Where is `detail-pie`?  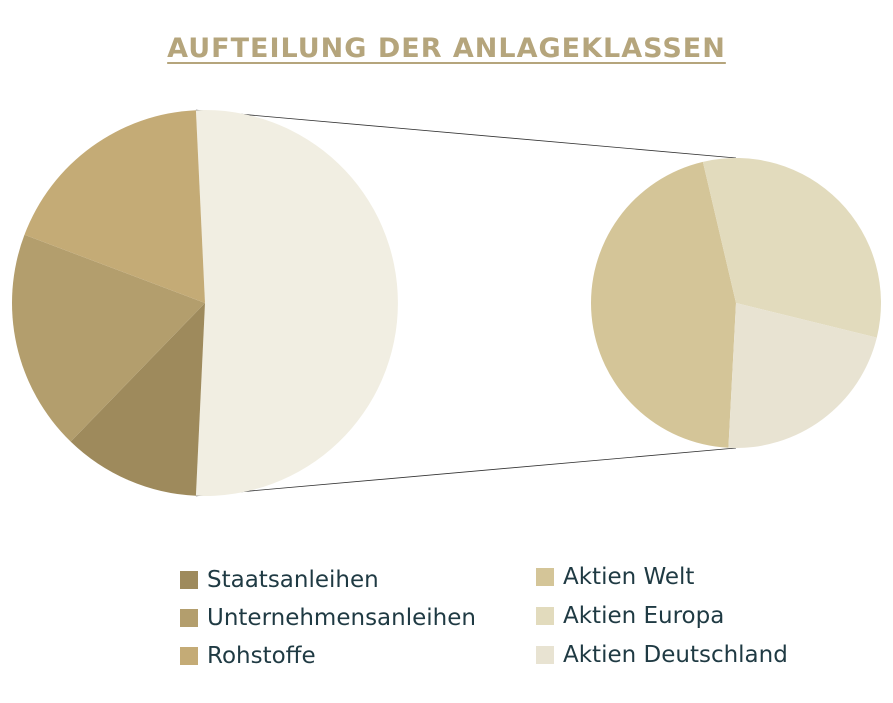
detail-pie is located at coordinates (736, 303).